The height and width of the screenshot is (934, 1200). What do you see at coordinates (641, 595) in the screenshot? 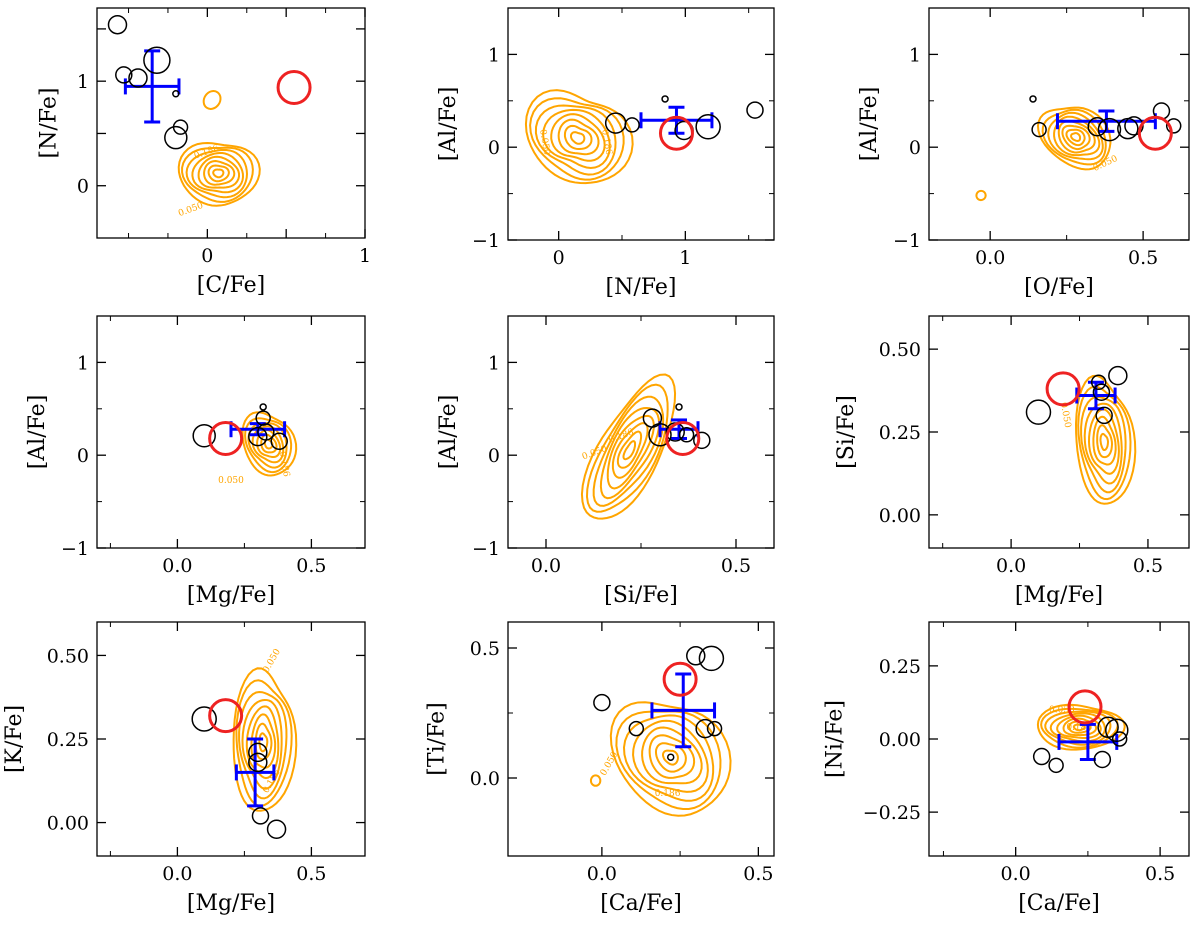
I see `x-axis-label: [Si/Fe]` at bounding box center [641, 595].